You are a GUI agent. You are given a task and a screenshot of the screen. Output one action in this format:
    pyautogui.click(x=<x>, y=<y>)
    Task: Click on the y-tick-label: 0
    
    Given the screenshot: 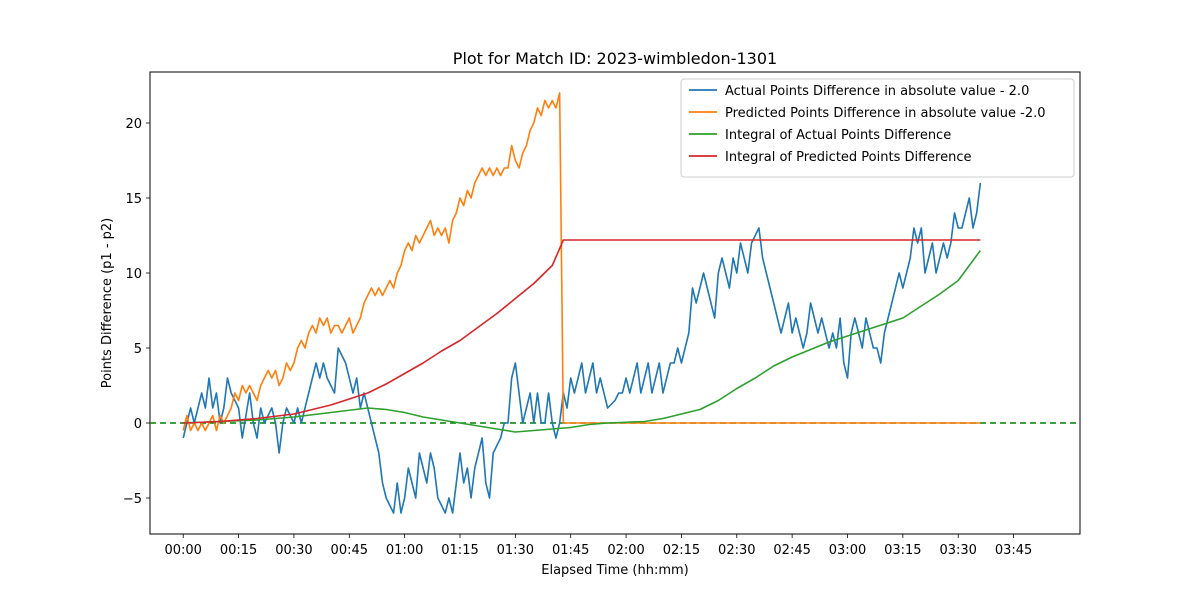 What is the action you would take?
    pyautogui.click(x=138, y=424)
    